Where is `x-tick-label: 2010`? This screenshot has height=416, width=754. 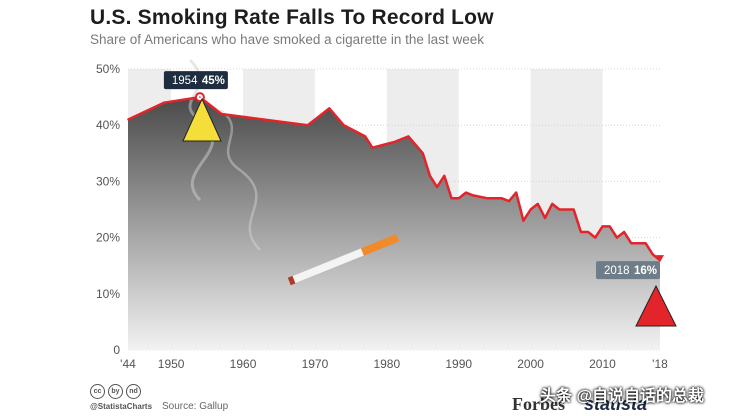
x-tick-label: 2010 is located at coordinates (602, 364).